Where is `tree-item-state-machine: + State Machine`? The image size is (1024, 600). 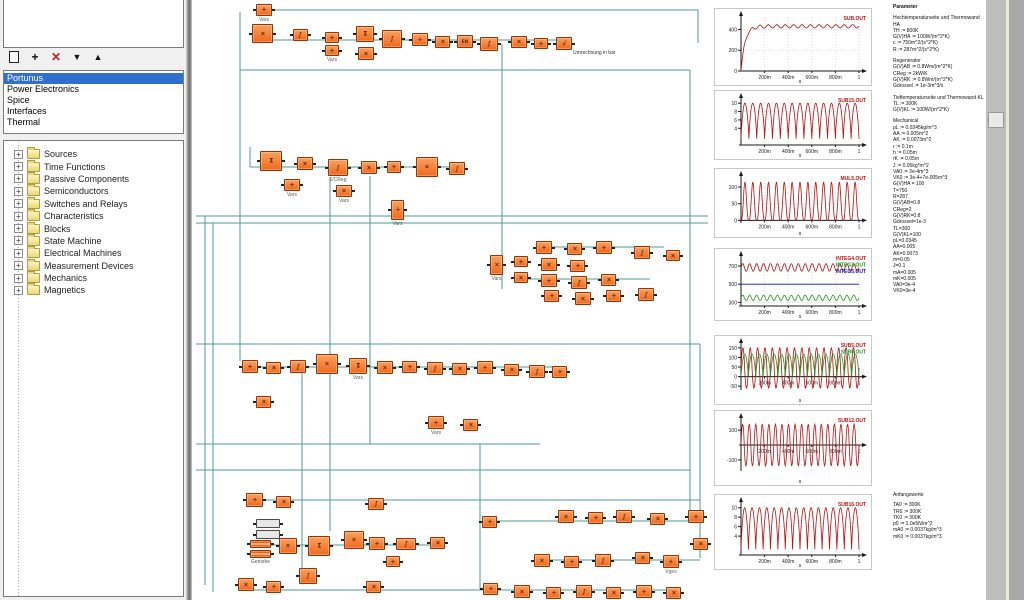
tree-item-state-machine: + State Machine is located at coordinates (93, 240).